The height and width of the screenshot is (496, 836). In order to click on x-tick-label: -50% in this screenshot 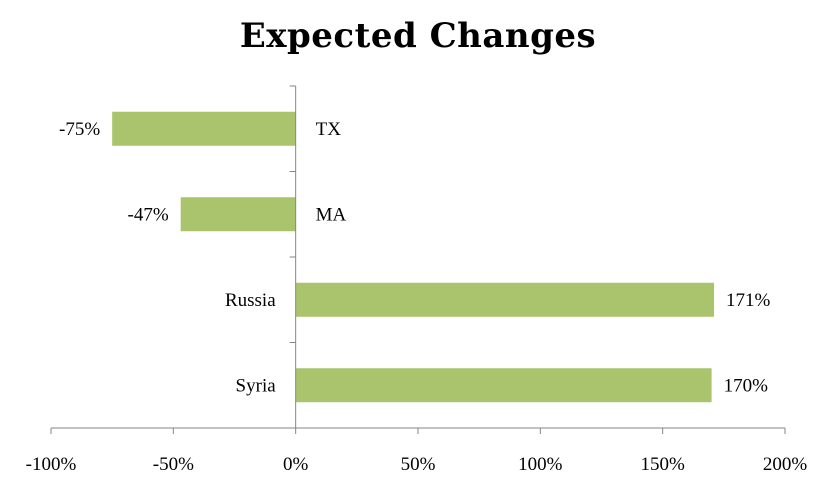, I will do `click(173, 464)`.